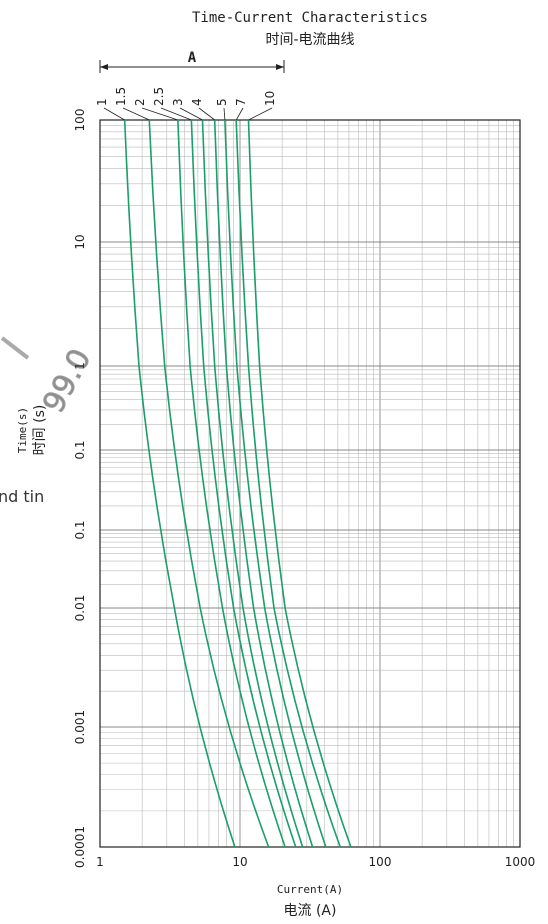  I want to click on y-tick-label: 0.0001, so click(80, 847).